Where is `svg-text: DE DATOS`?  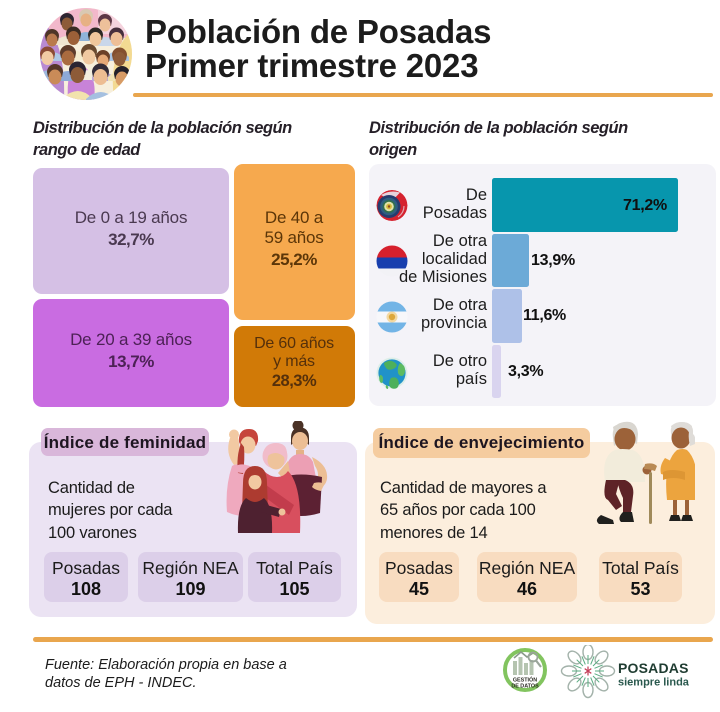
svg-text: DE DATOS is located at coordinates (525, 687).